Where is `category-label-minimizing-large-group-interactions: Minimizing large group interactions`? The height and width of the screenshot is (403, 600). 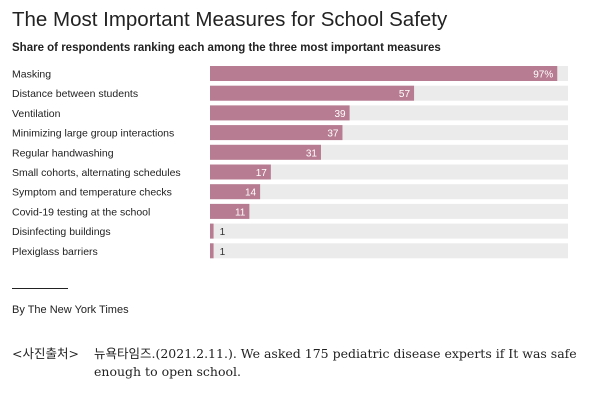
category-label-minimizing-large-group-interactions: Minimizing large group interactions is located at coordinates (93, 134).